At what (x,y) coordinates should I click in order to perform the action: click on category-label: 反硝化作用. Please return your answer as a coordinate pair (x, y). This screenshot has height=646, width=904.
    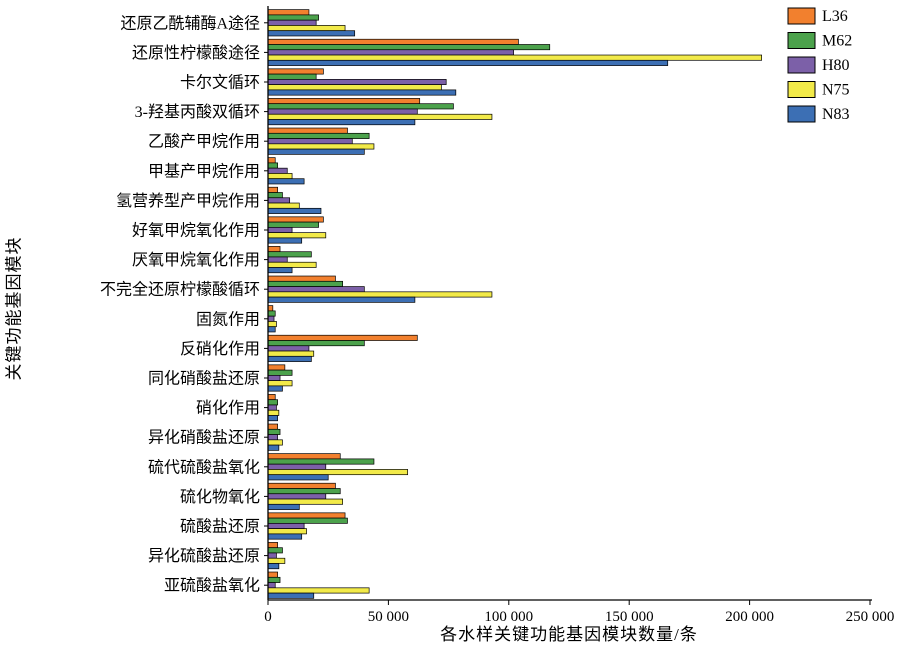
    Looking at the image, I should click on (220, 349).